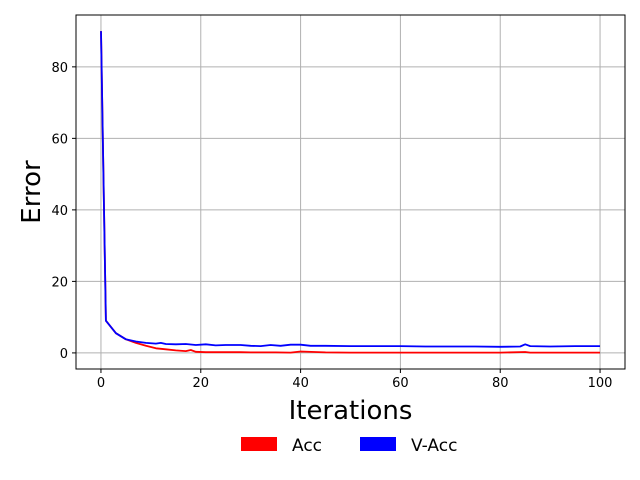 The image size is (640, 480). Describe the element at coordinates (355, 380) in the screenshot. I see `x-axis: 0 20 40 60 80 100` at that location.